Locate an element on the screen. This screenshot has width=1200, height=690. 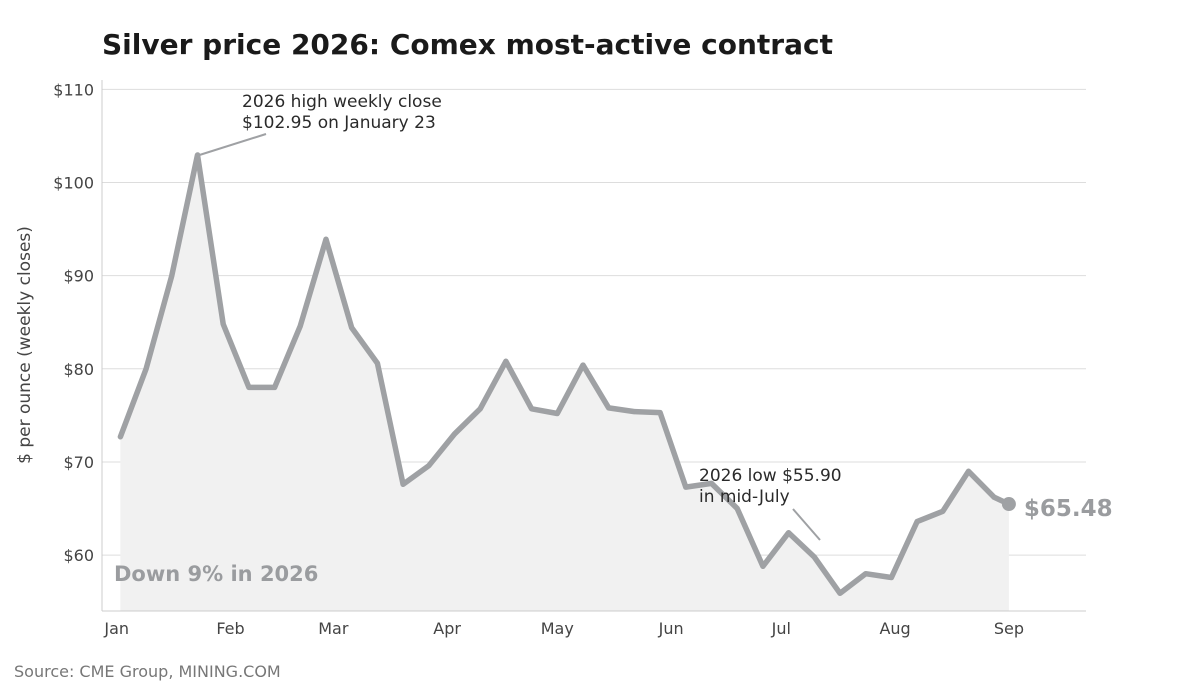
x-tick-label-sep: Sep is located at coordinates (1009, 628).